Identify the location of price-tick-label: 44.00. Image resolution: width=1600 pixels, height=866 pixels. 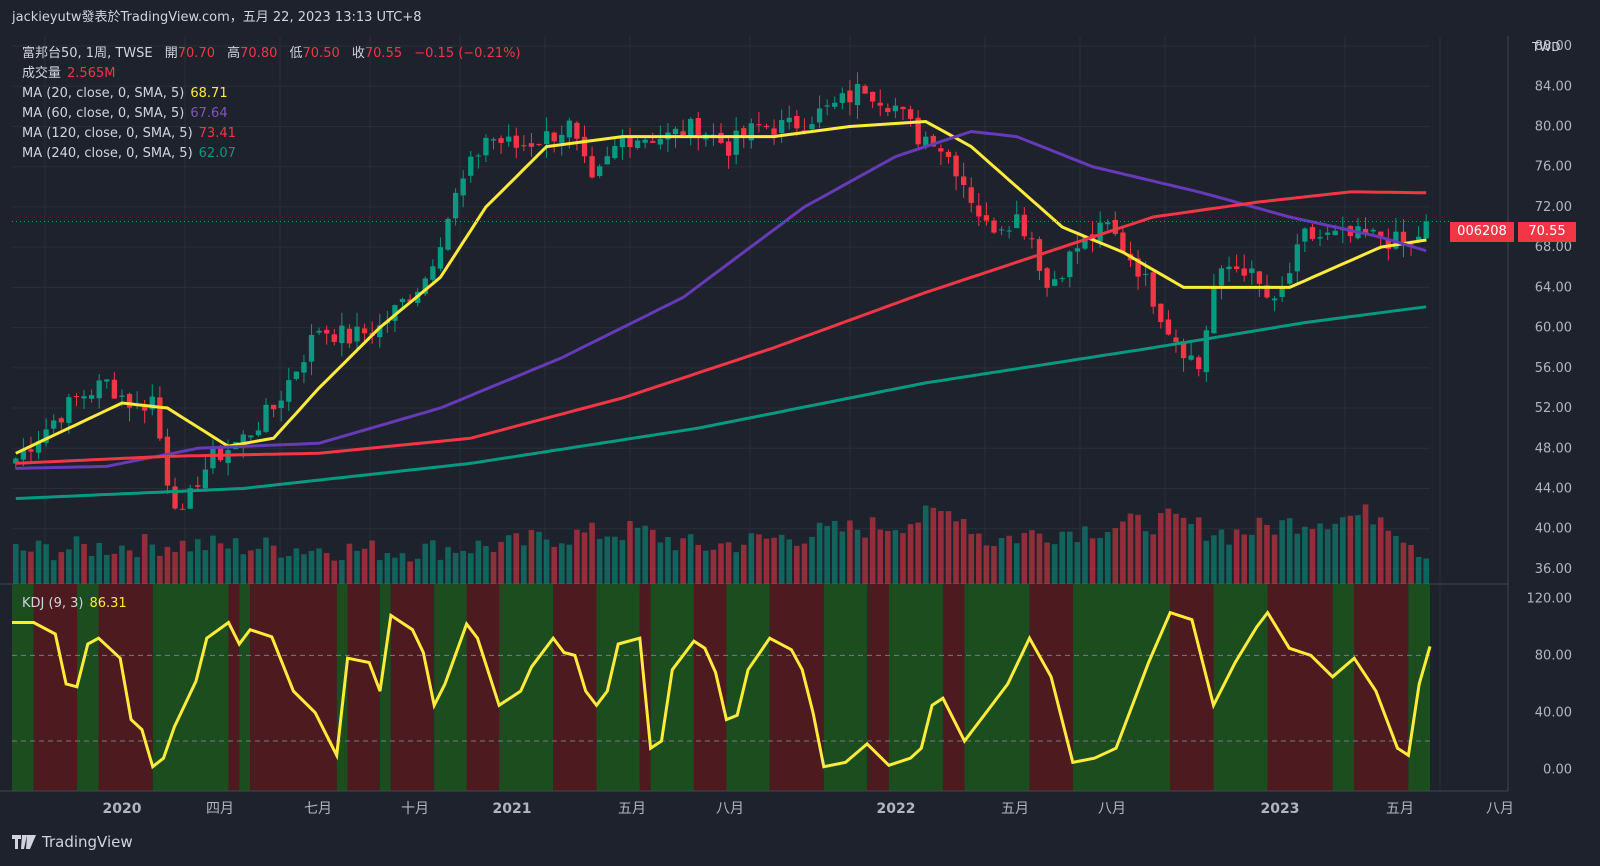
(1553, 488).